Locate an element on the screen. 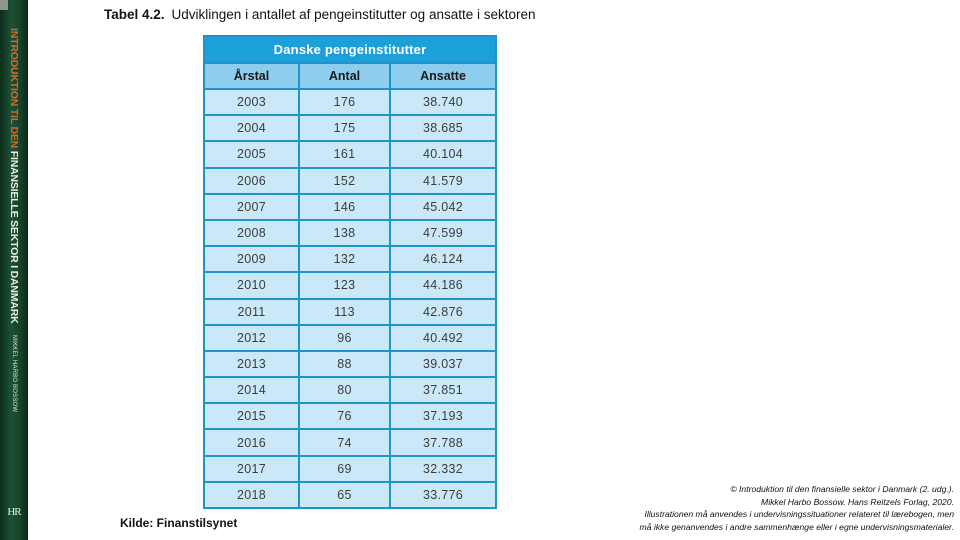 The image size is (960, 540). table-row: 2018 65 33.776 is located at coordinates (350, 494).